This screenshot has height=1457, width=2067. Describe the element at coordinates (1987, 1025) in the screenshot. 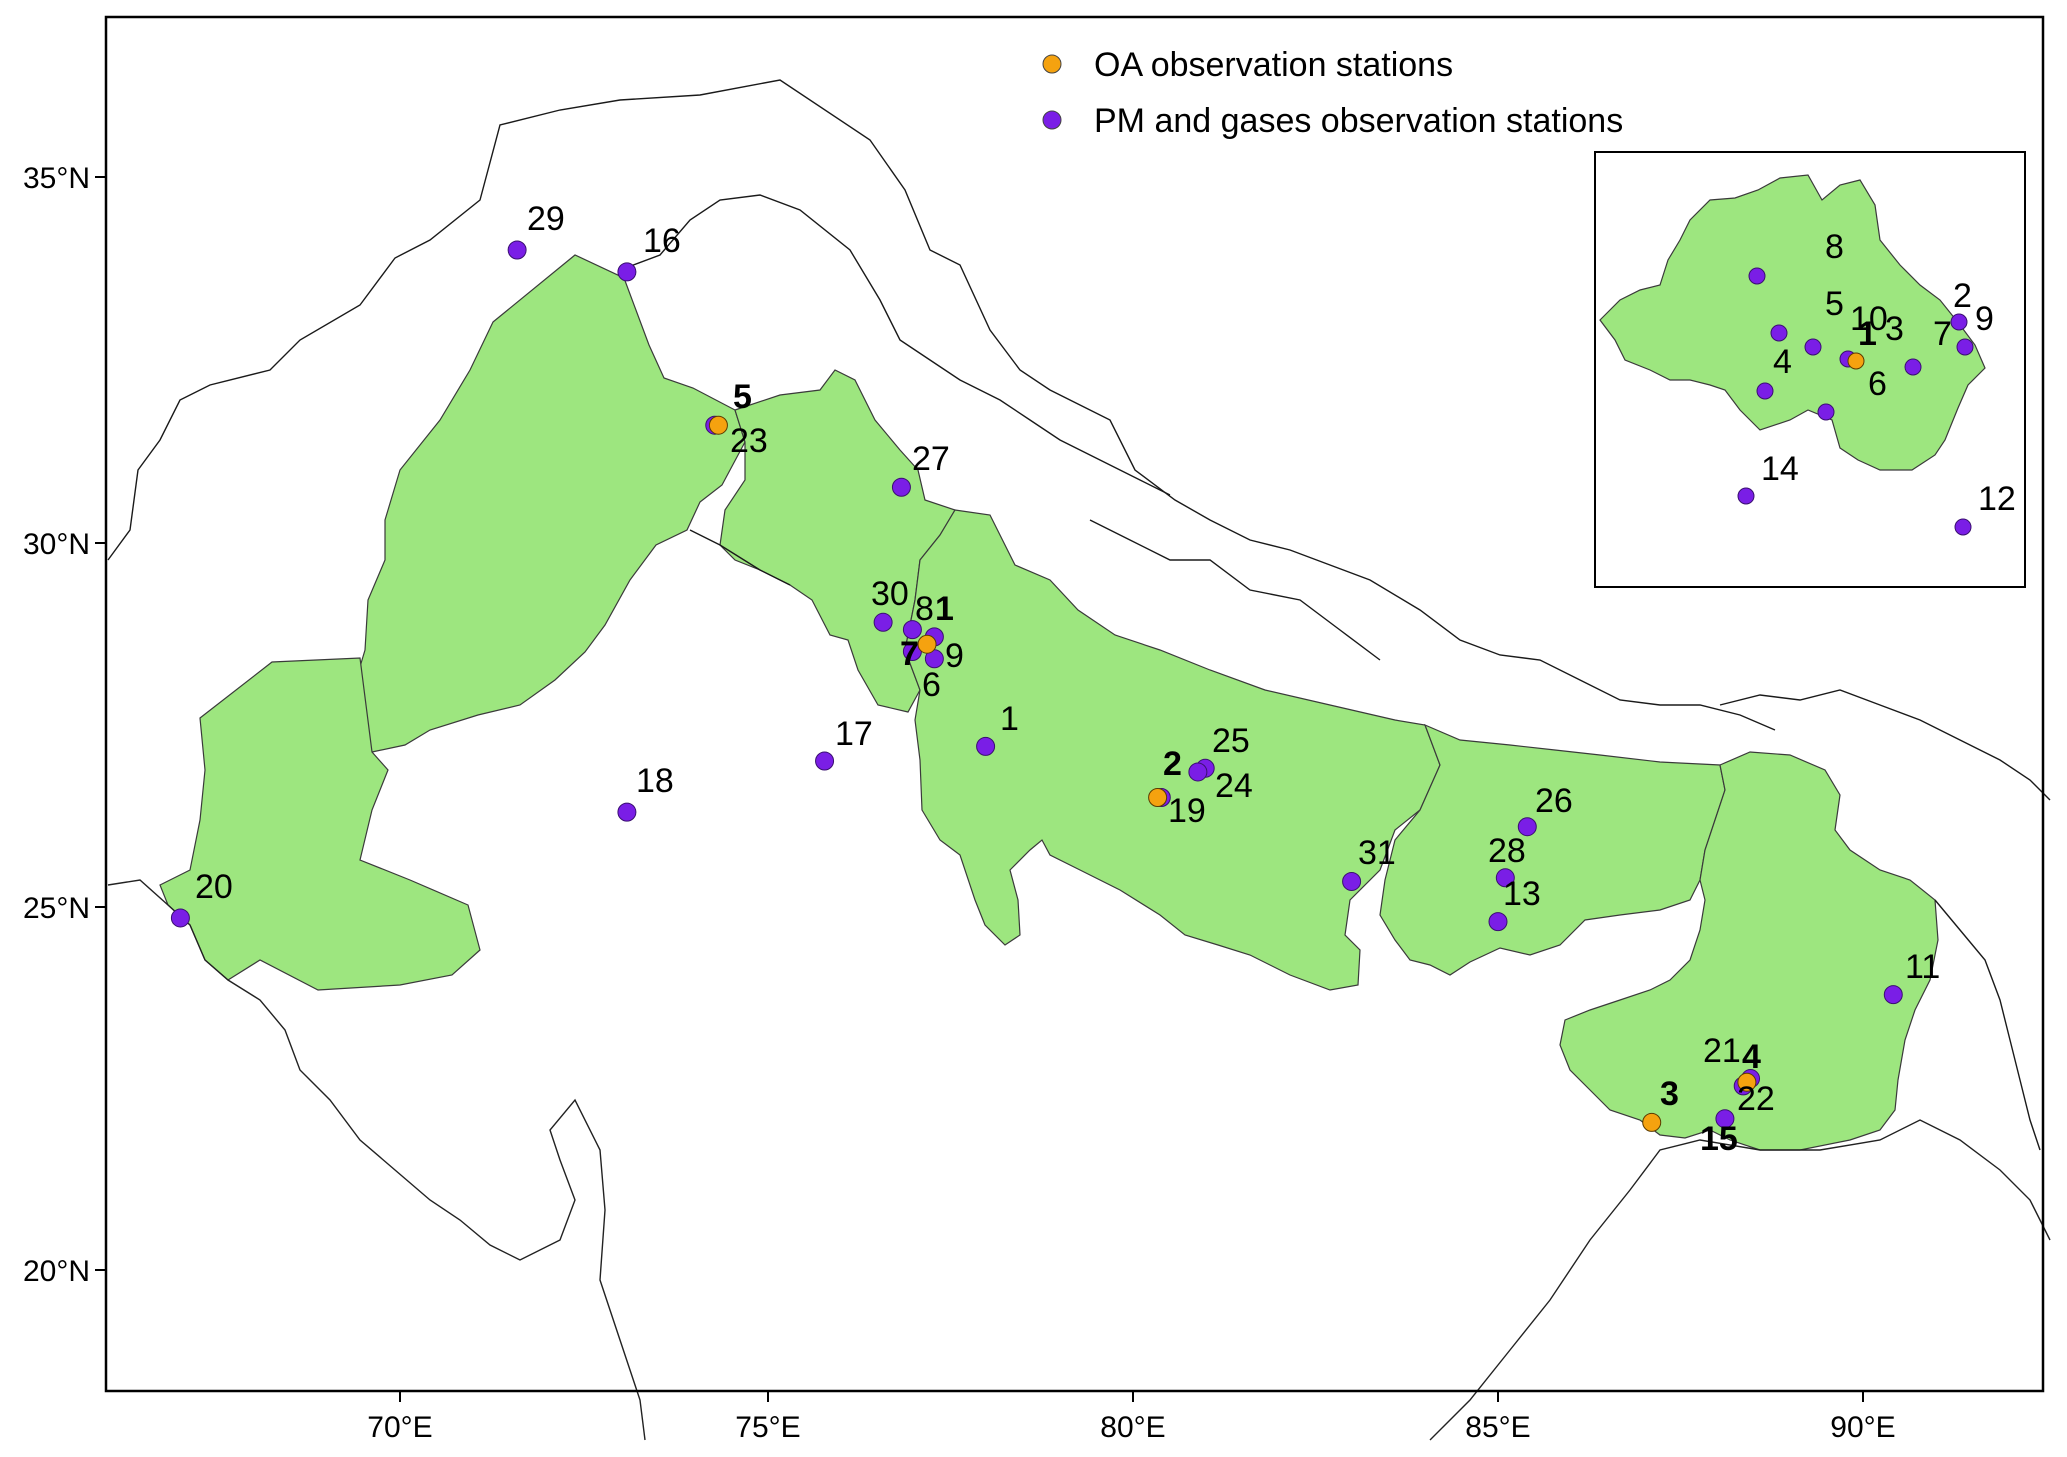

I see `bangladesh-east-boundary` at that location.